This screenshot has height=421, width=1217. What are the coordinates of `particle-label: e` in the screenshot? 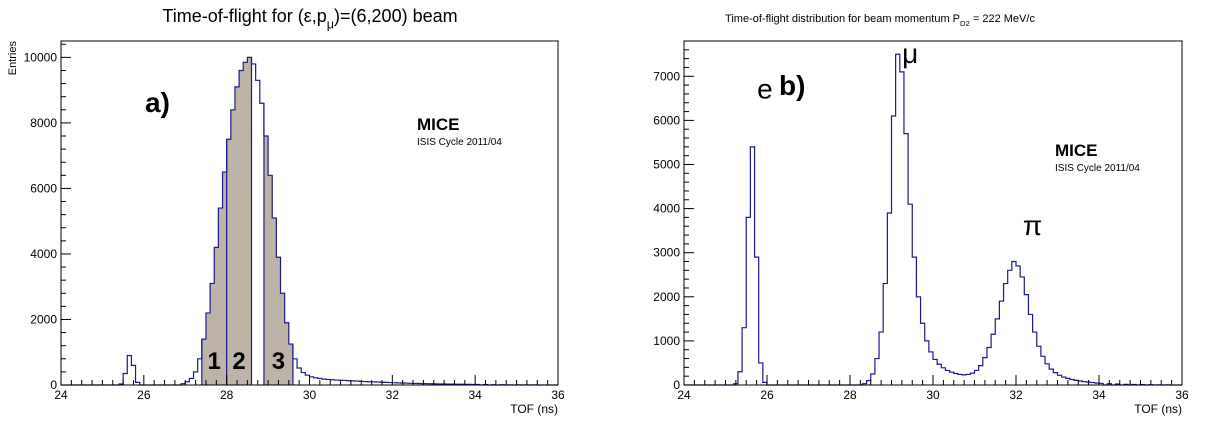 It's located at (765, 88).